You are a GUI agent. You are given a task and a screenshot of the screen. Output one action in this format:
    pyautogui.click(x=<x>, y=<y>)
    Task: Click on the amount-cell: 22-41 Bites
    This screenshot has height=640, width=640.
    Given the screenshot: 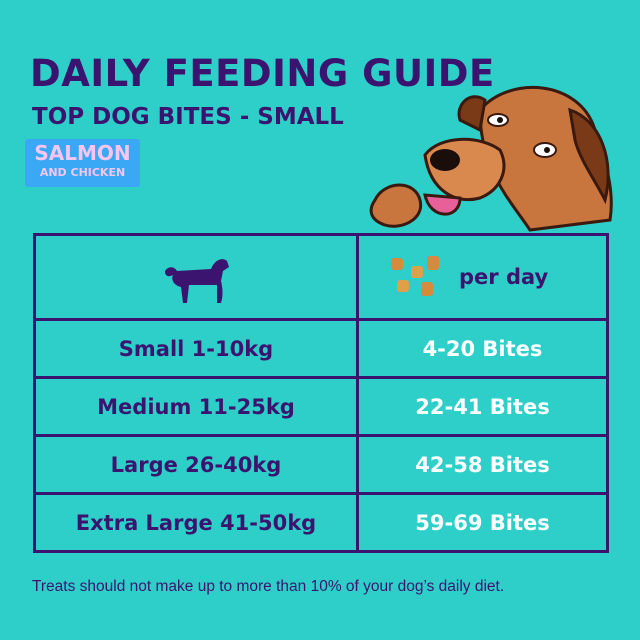 What is the action you would take?
    pyautogui.click(x=482, y=406)
    